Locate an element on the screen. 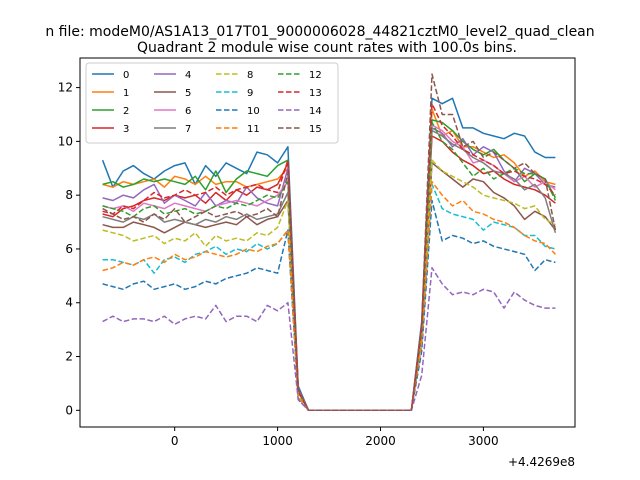 The width and height of the screenshot is (640, 480). y-tick-label: 2 is located at coordinates (69, 357).